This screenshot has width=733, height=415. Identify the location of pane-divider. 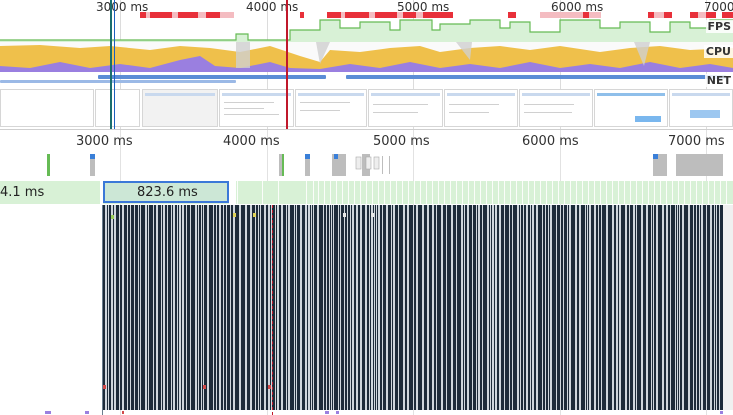
(366, 129).